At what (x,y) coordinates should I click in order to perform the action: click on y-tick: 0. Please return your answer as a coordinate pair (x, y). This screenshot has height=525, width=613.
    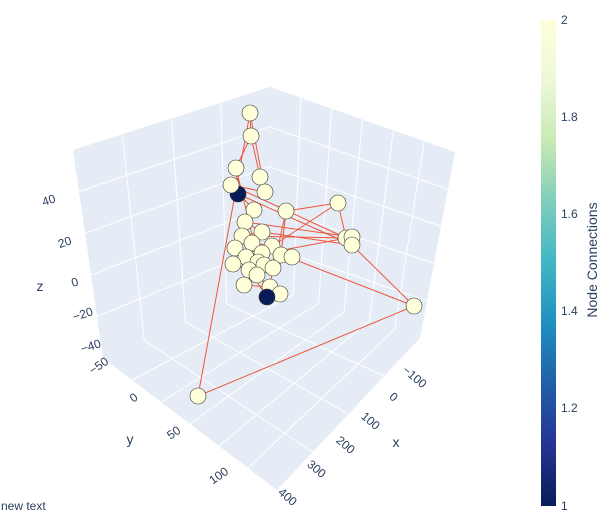
    Looking at the image, I should click on (134, 397).